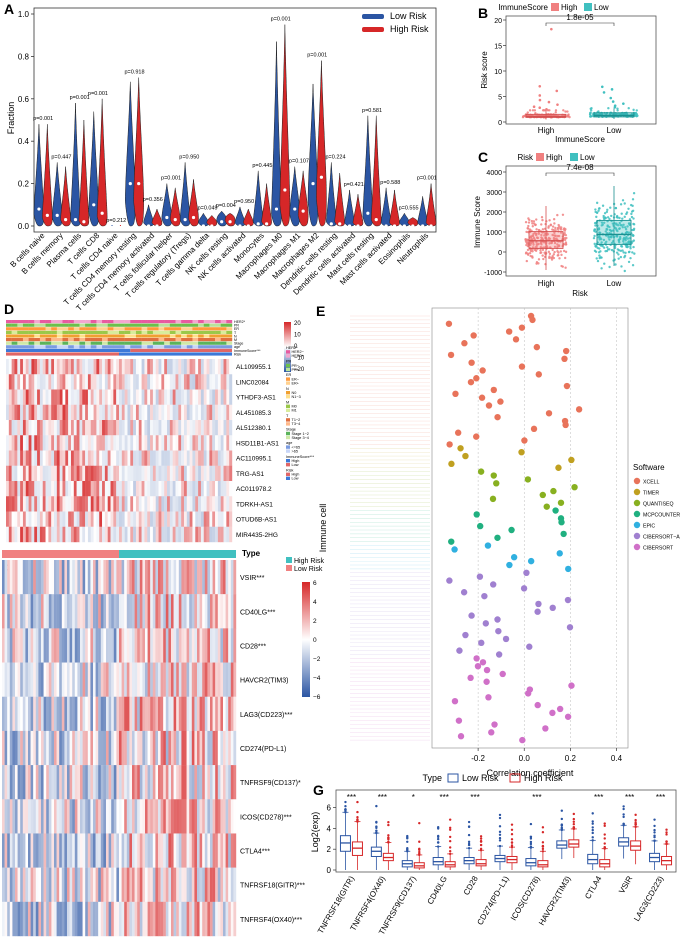  Describe the element at coordinates (236, 326) in the screenshot. I see `track-label: PR` at that location.